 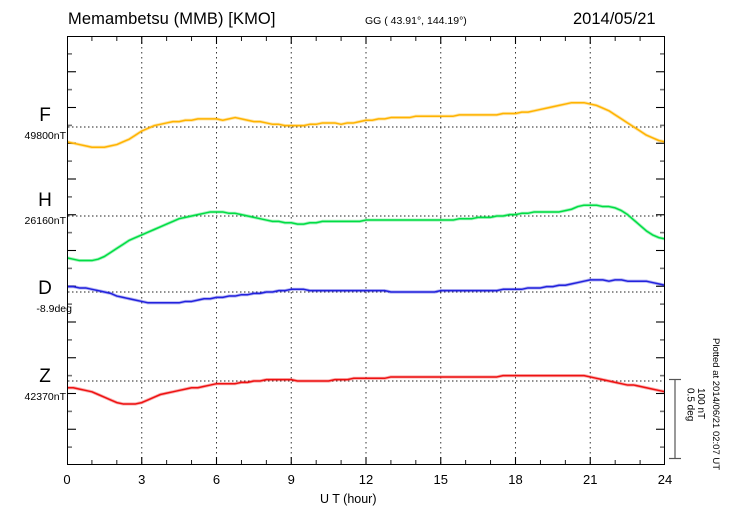 I want to click on trace-halo-Z, so click(x=366, y=390).